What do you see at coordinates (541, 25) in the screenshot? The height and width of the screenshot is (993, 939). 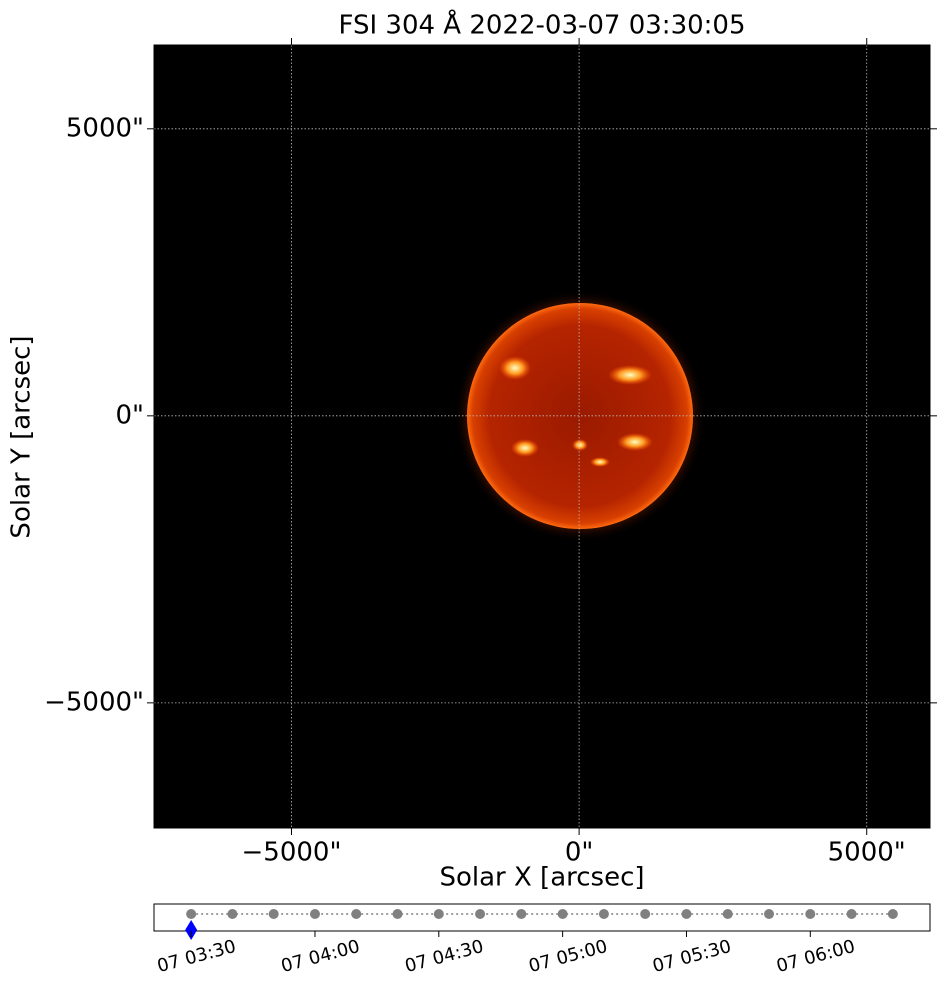 I see `chart-title: FSI 304 Å 2022-03-07 03:30:05` at bounding box center [541, 25].